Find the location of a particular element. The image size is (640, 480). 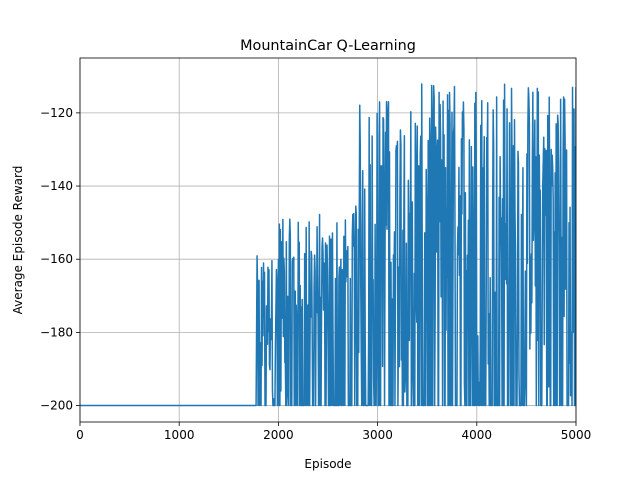

y-axis-label: Average Episode Reward is located at coordinates (18, 240).